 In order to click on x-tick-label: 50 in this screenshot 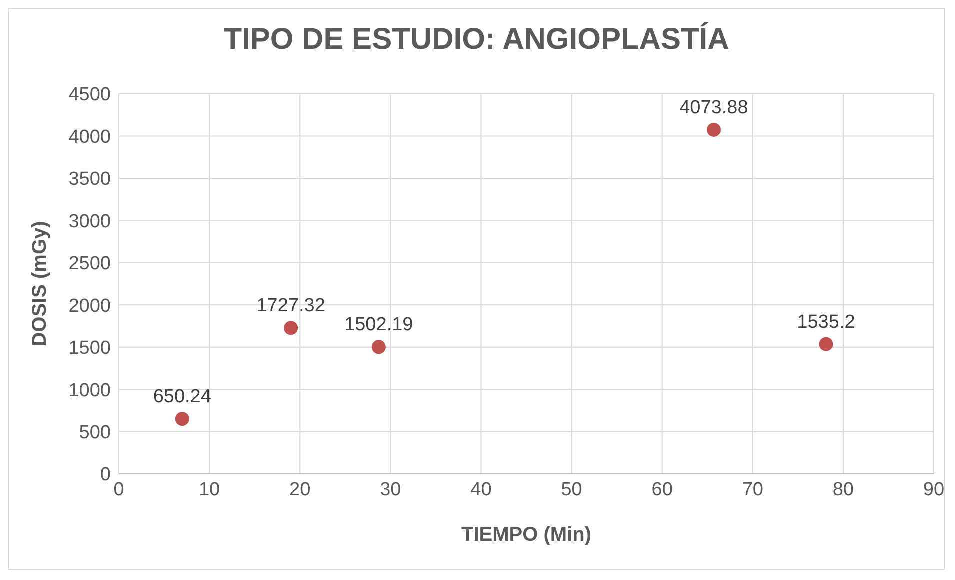, I will do `click(571, 489)`.